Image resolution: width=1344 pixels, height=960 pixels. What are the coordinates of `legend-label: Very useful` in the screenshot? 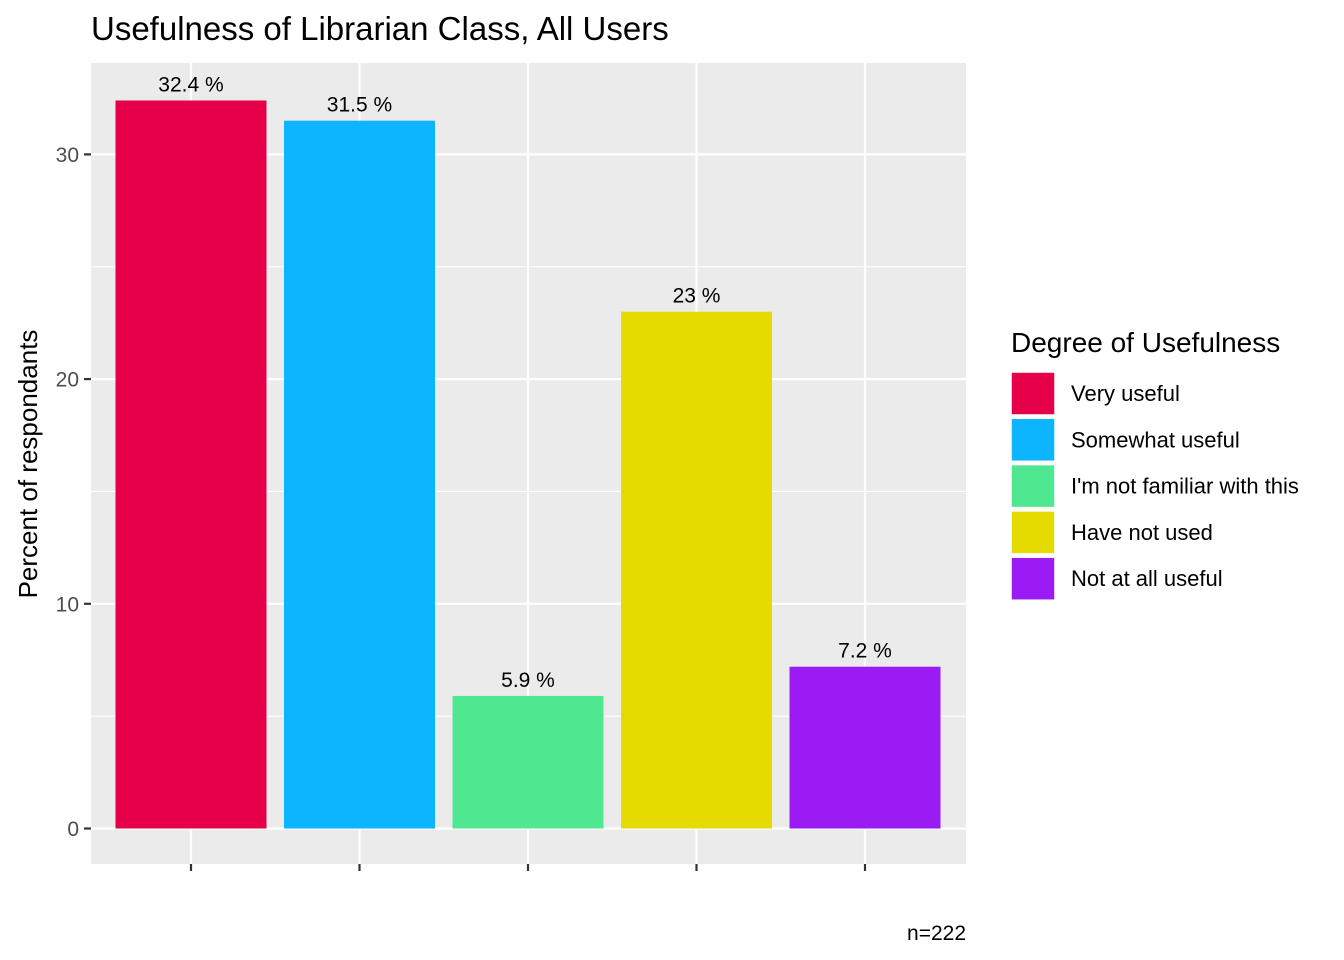 It's located at (1125, 393).